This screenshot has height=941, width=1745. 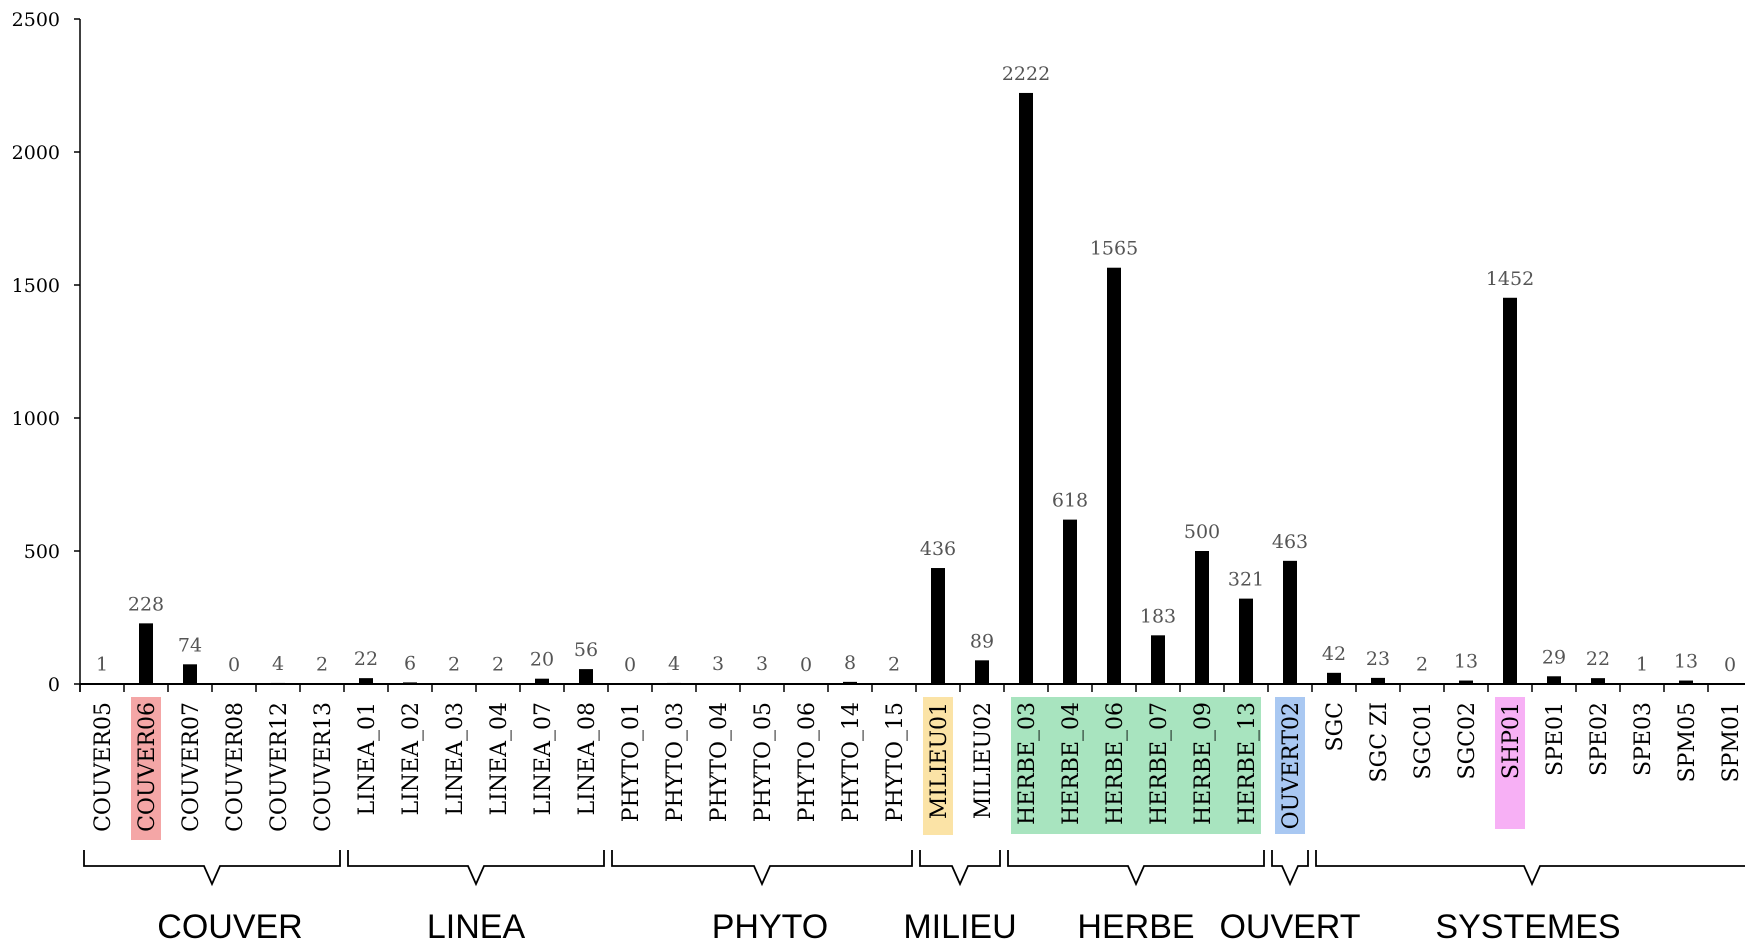 I want to click on category-label: HERBE_09, so click(x=1203, y=763).